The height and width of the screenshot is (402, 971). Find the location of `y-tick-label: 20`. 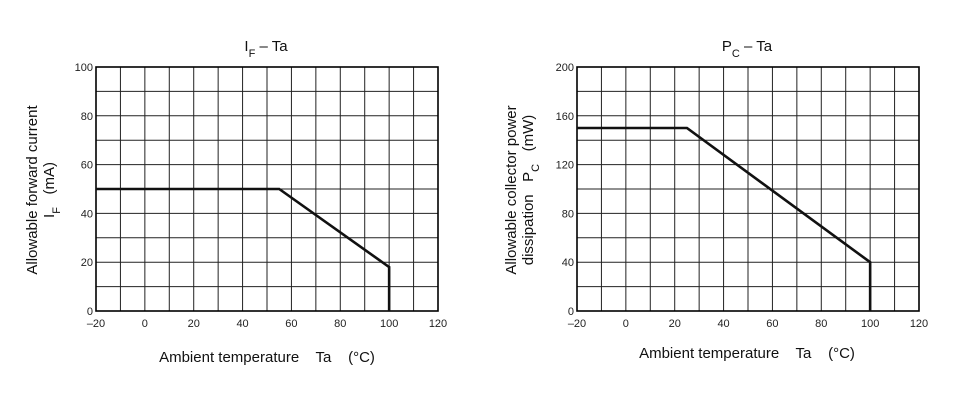

y-tick-label: 20 is located at coordinates (87, 263).